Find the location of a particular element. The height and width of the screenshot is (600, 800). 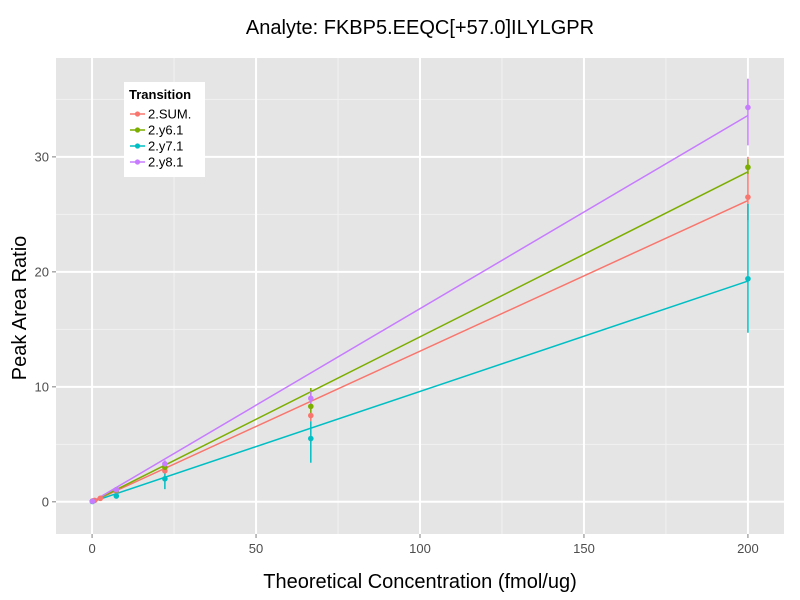

legend-label: 2.y7.1 is located at coordinates (165, 146).